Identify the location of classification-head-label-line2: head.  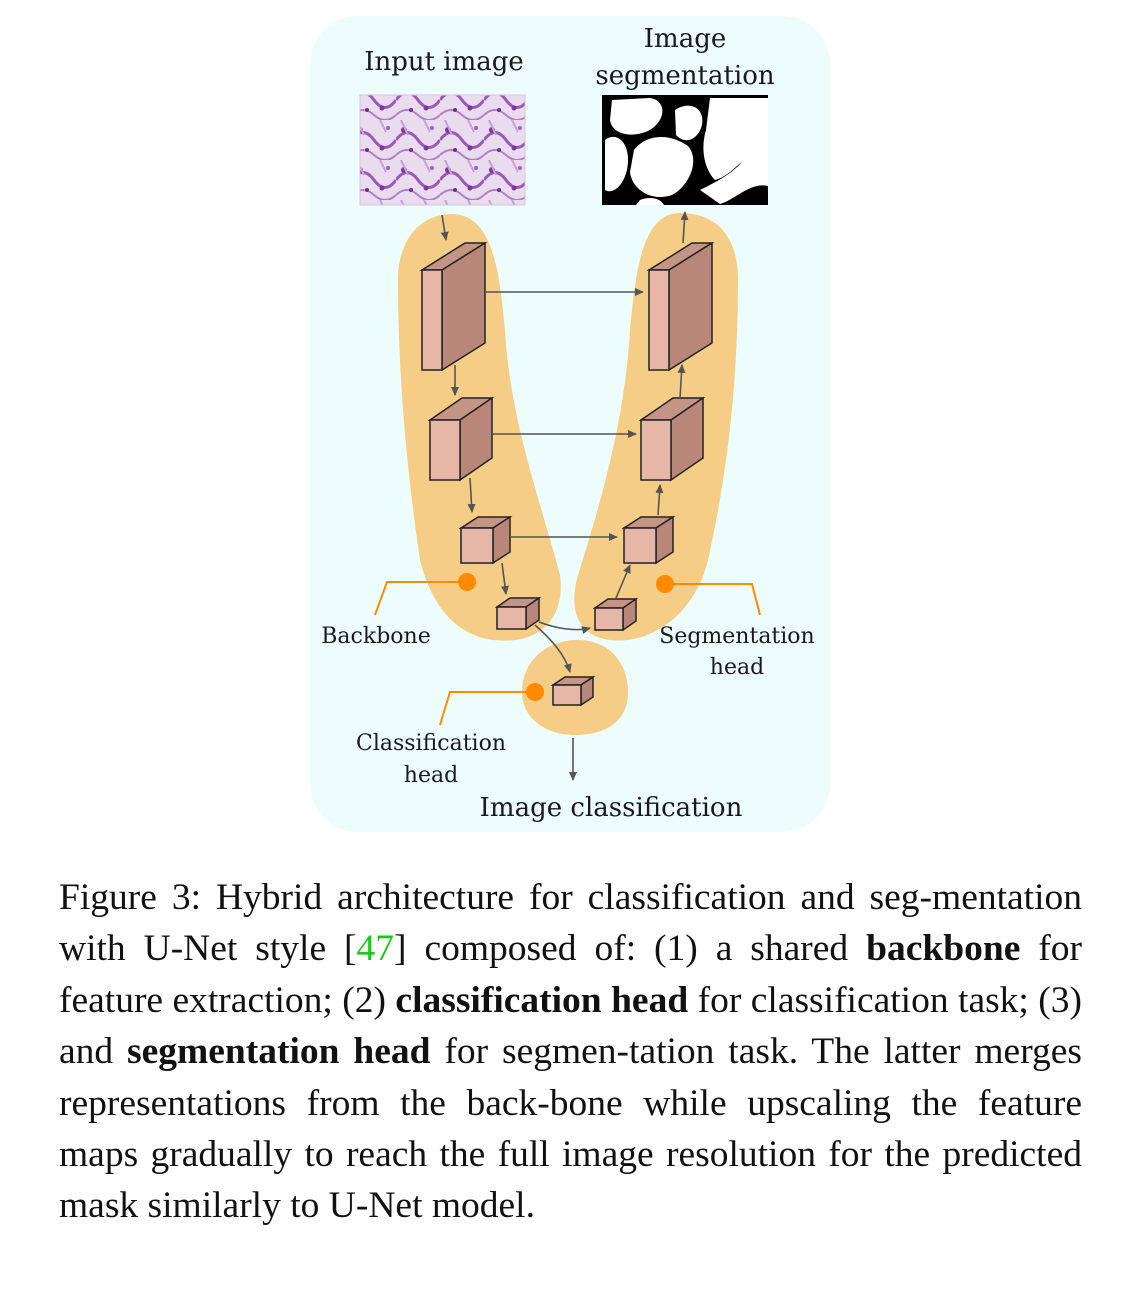
(431, 775).